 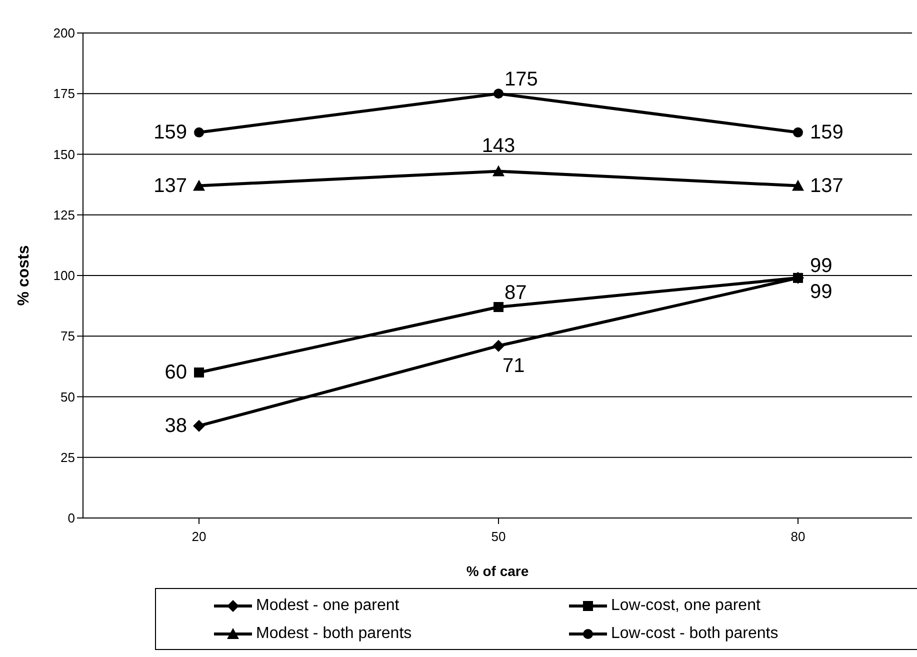 I want to click on y-tick-label: 100, so click(x=64, y=276).